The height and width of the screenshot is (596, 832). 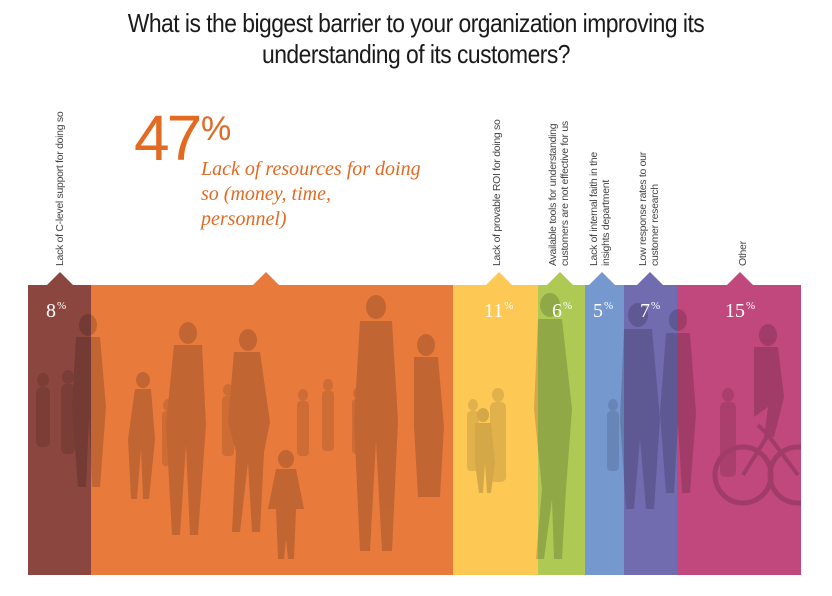 What do you see at coordinates (594, 209) in the screenshot?
I see `label-line: Lack of internal faith in the` at bounding box center [594, 209].